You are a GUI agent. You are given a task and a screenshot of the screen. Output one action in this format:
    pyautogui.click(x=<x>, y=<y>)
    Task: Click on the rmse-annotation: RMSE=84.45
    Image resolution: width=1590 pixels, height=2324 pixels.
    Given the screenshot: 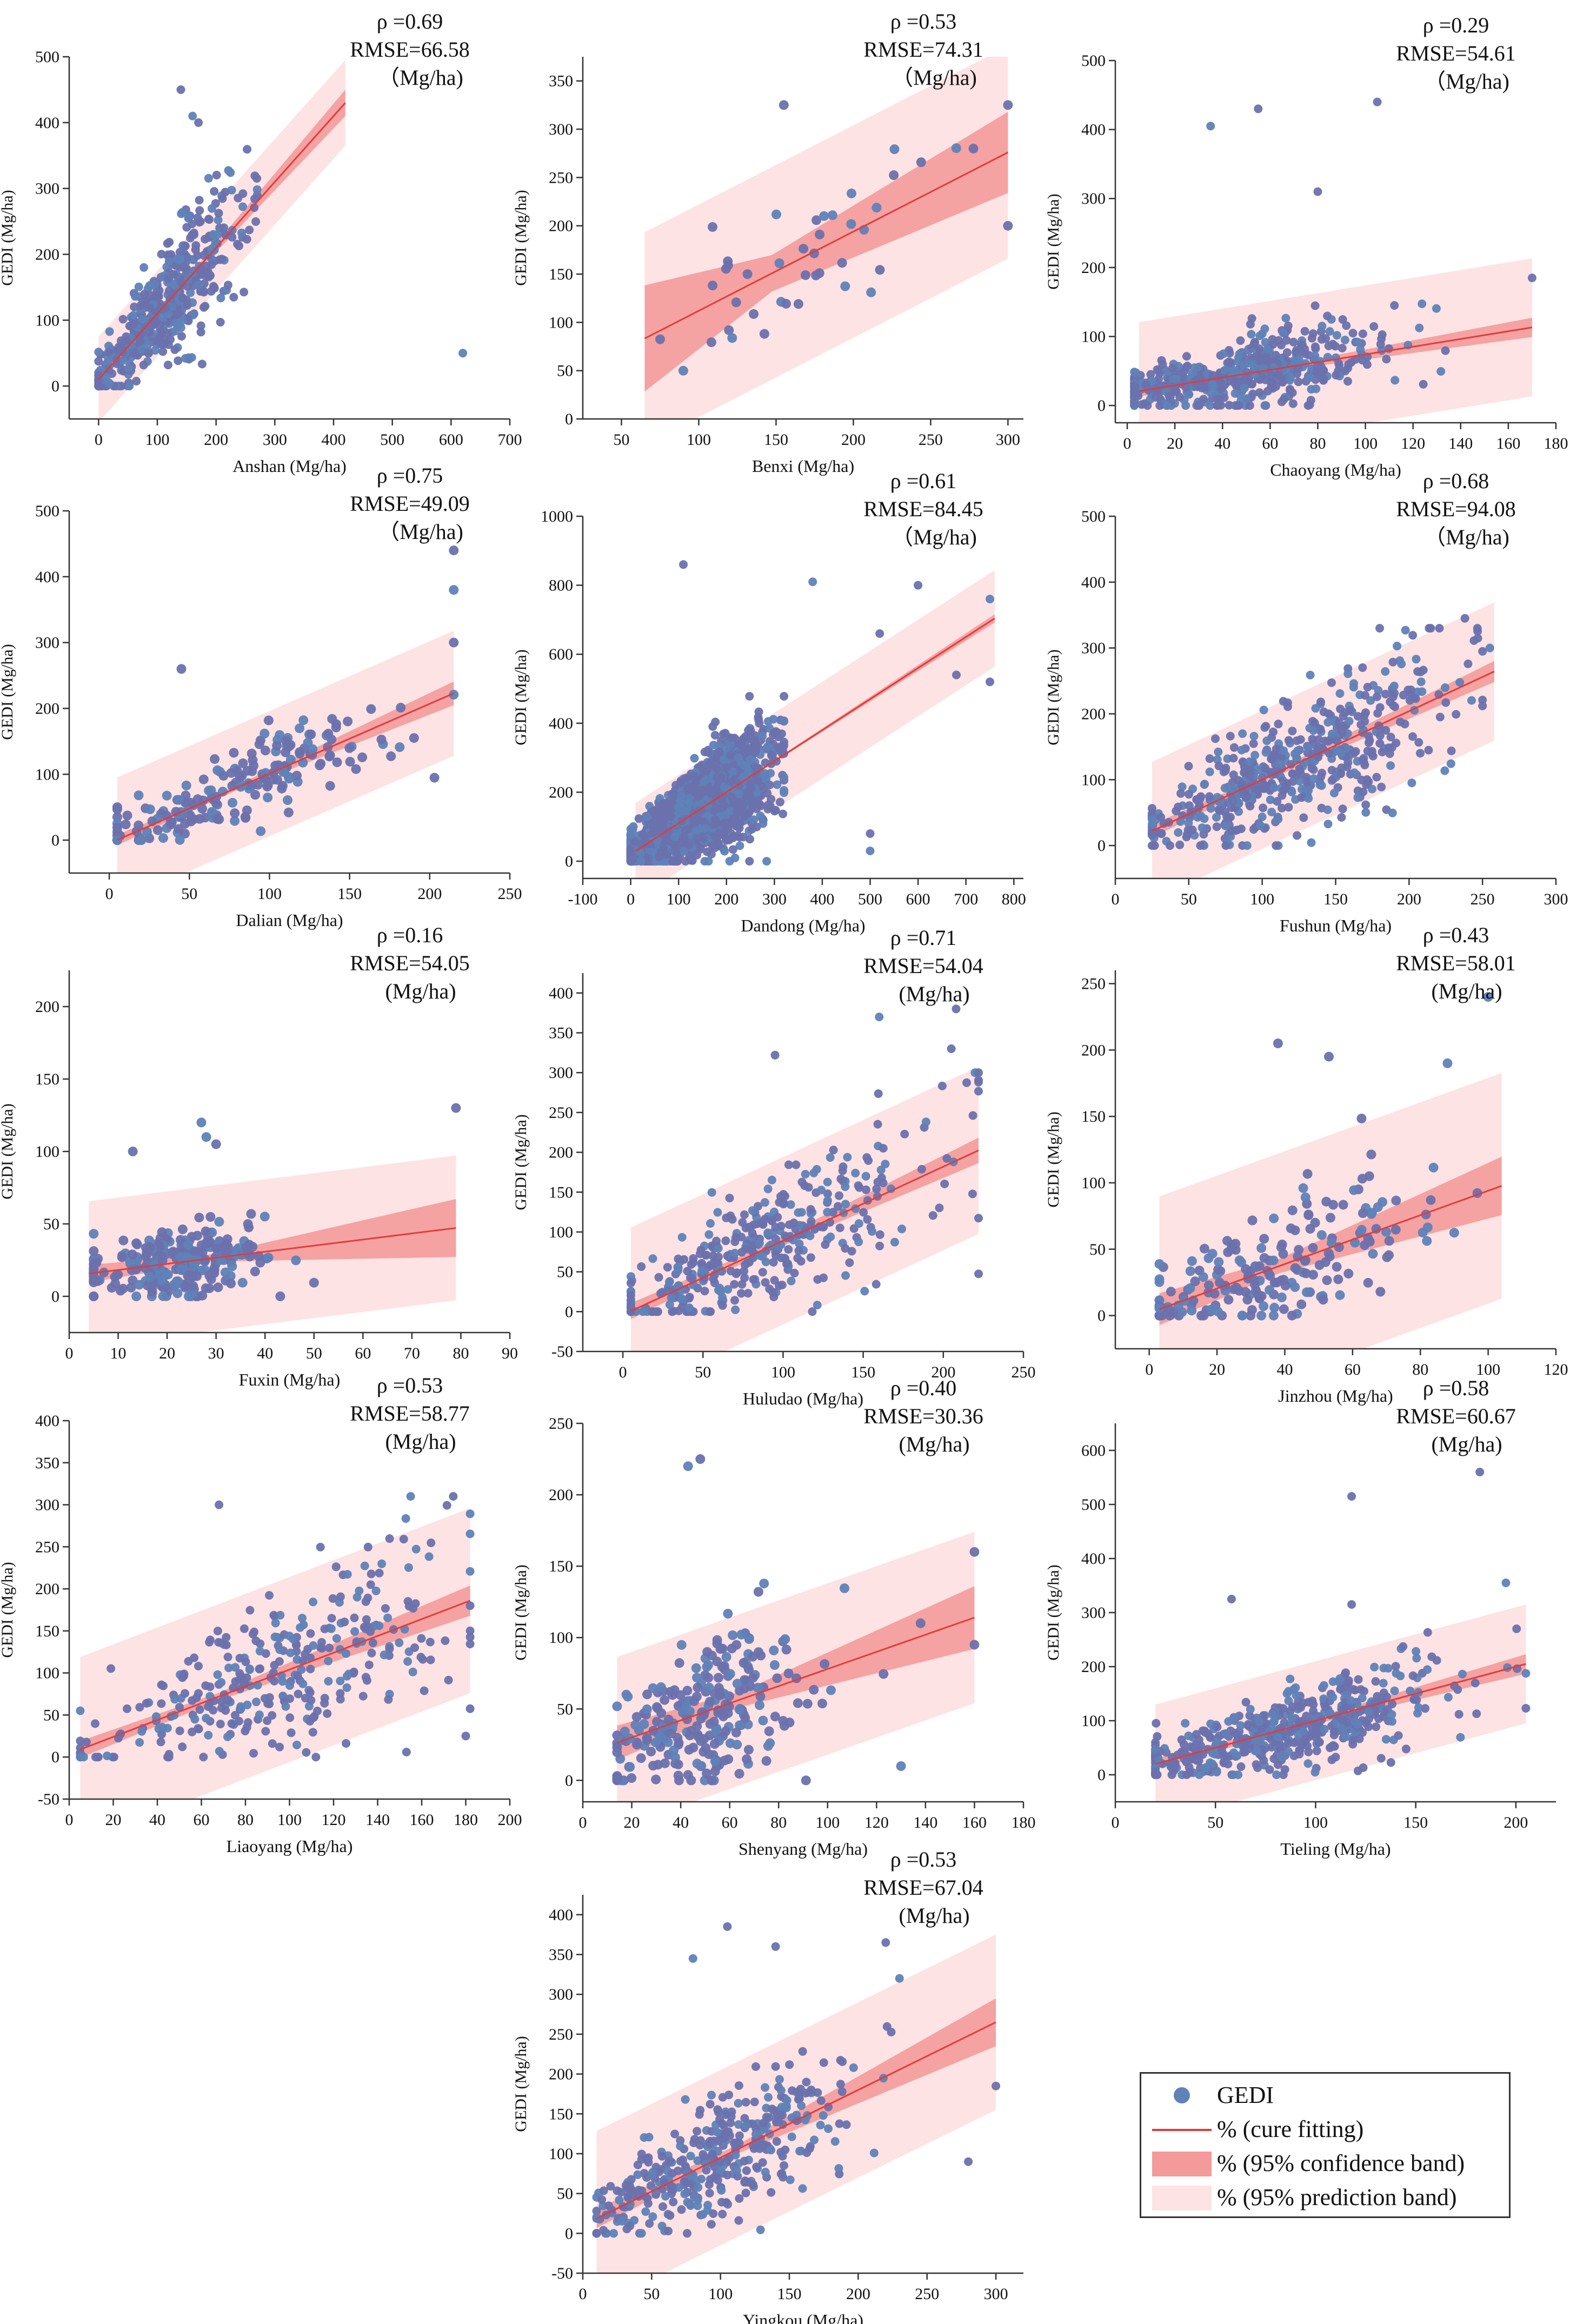 What is the action you would take?
    pyautogui.click(x=923, y=509)
    